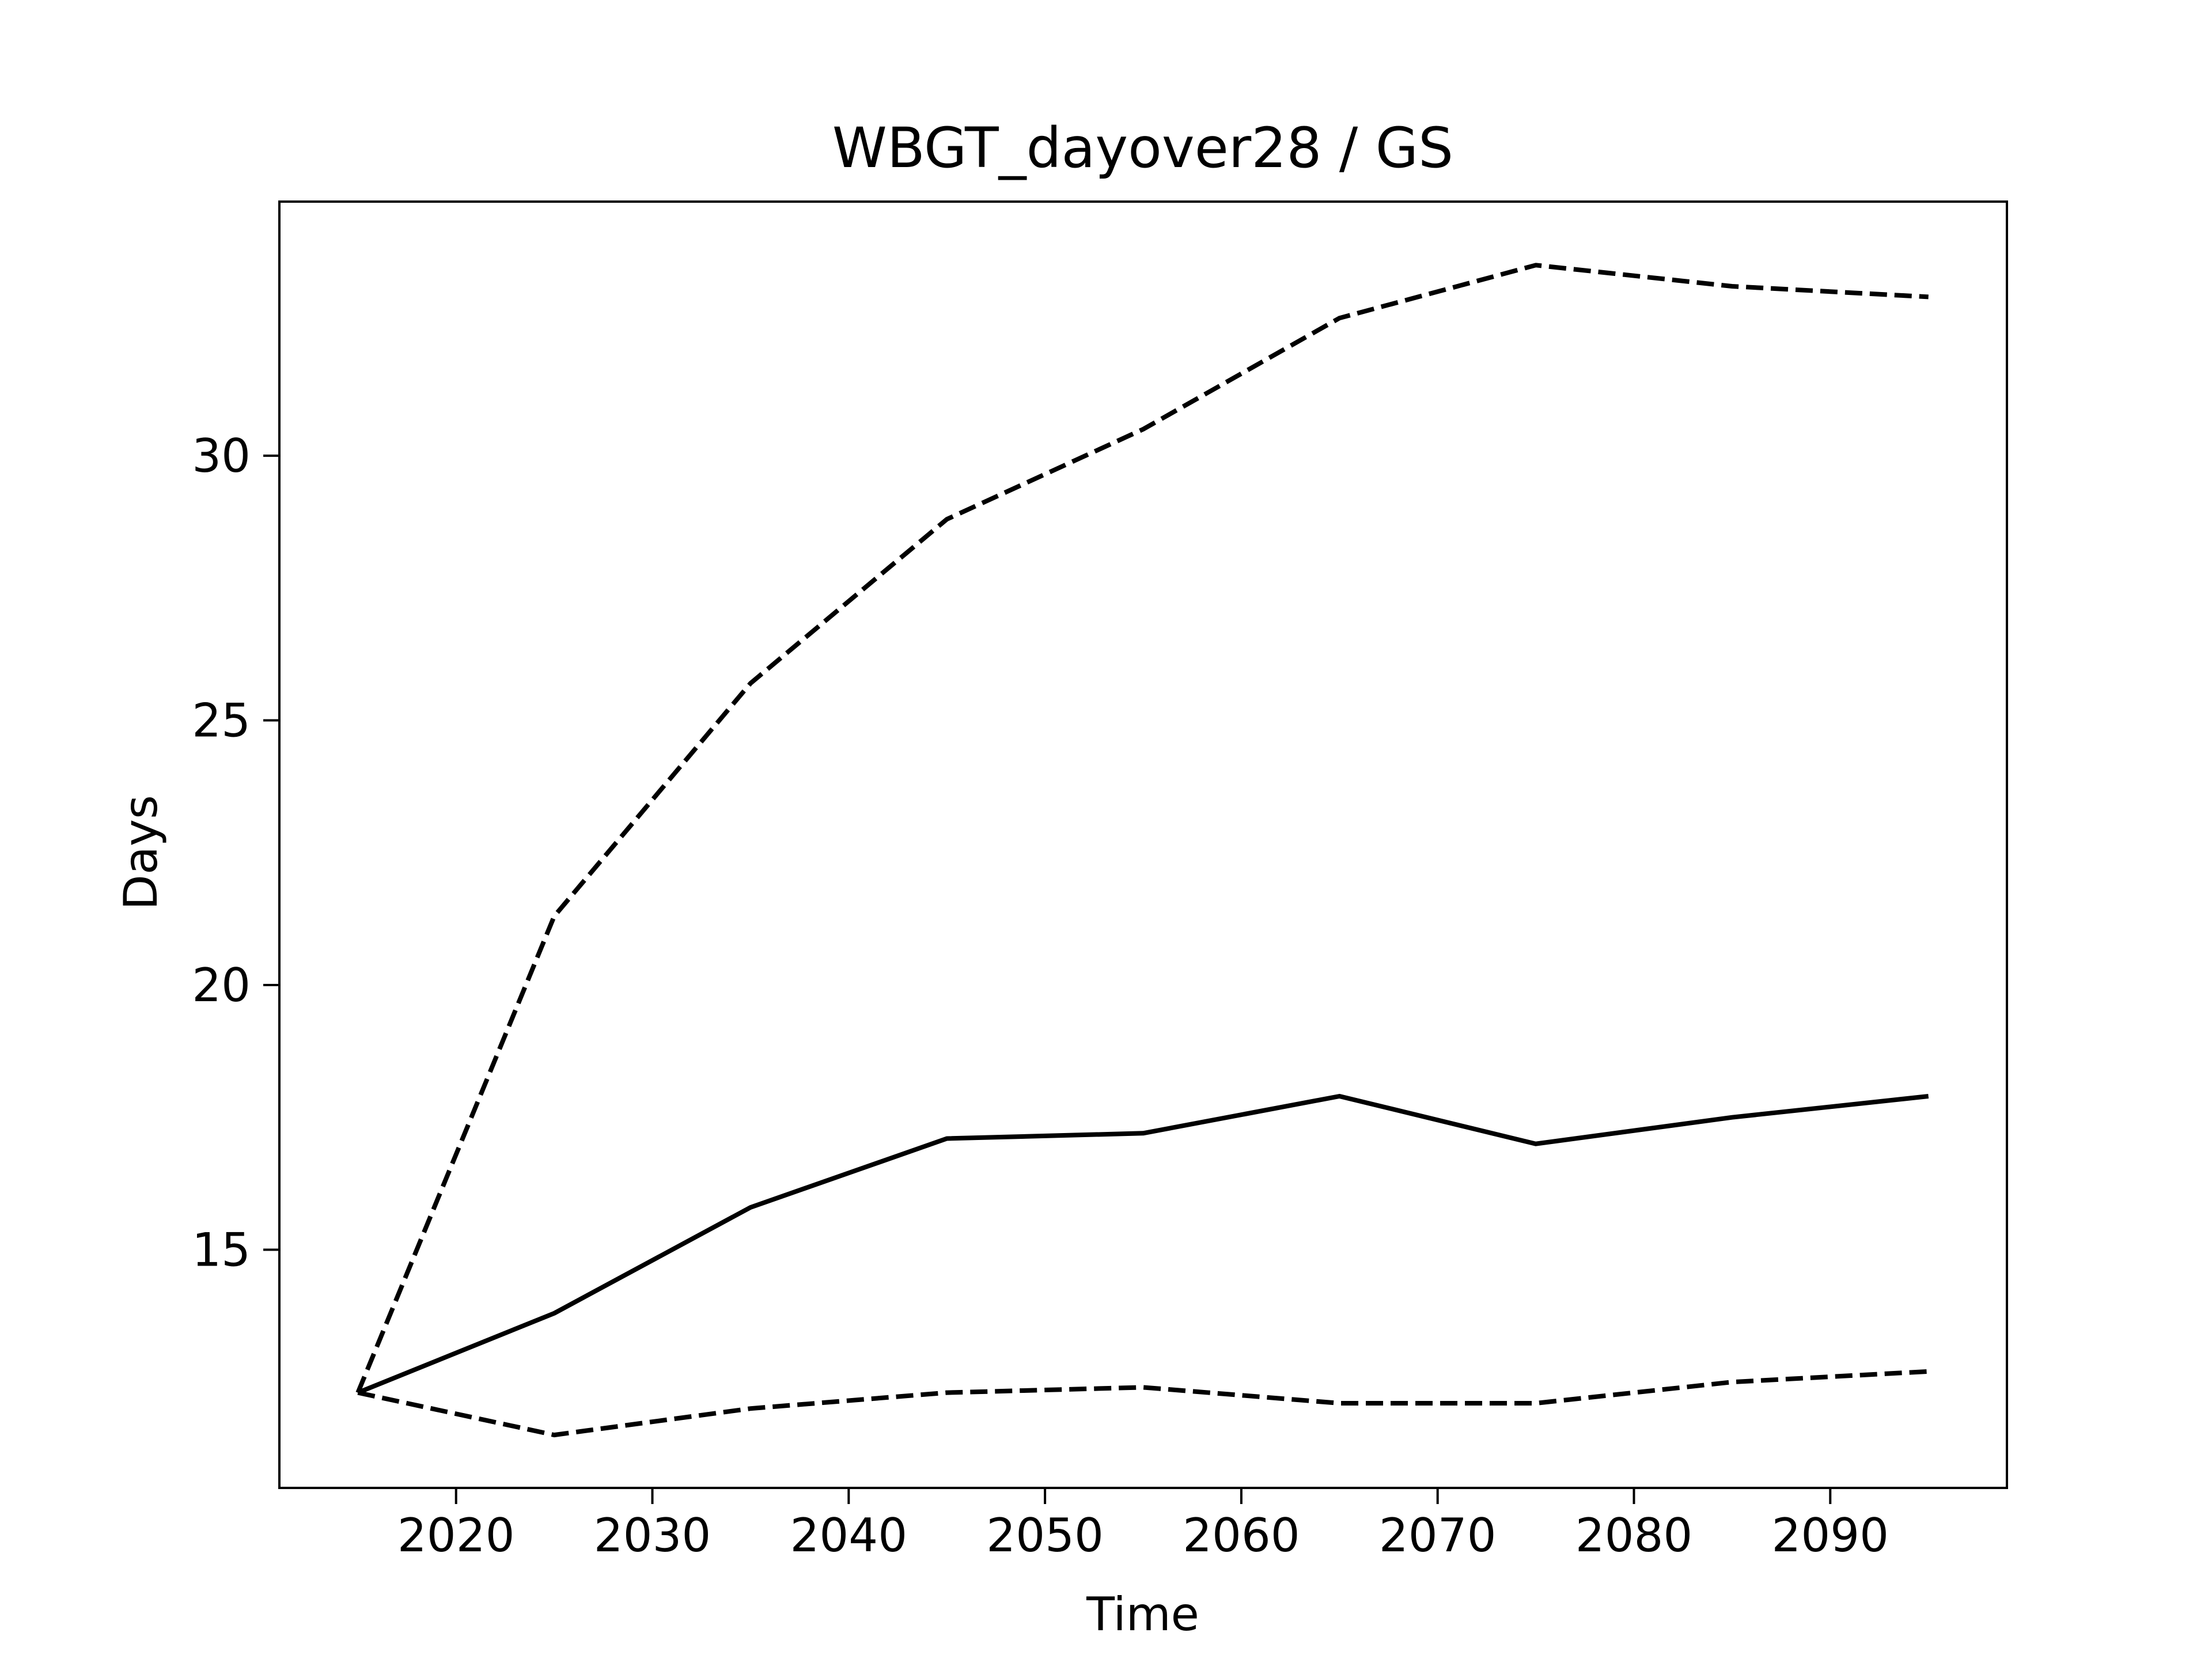 The height and width of the screenshot is (1659, 2212). Describe the element at coordinates (141, 852) in the screenshot. I see `y-axis-label: Days` at that location.